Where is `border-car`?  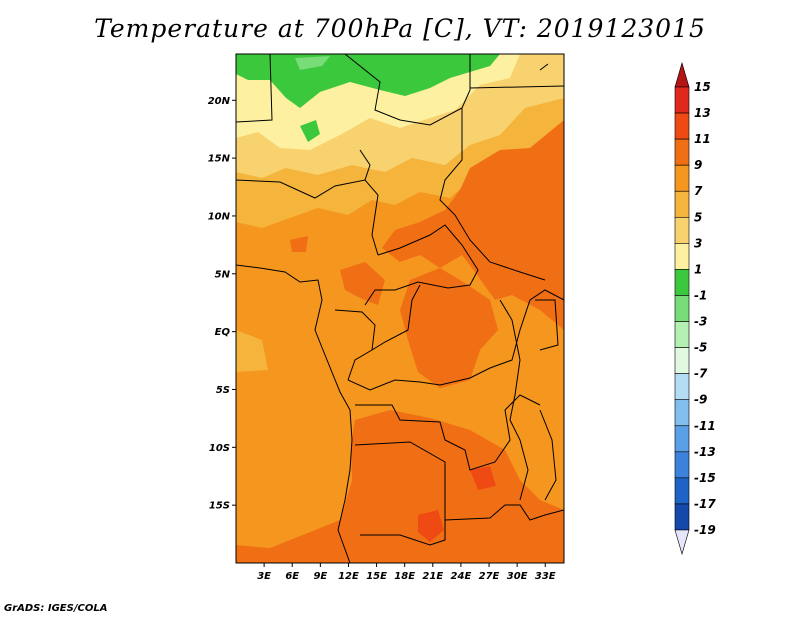 border-car is located at coordinates (421, 265).